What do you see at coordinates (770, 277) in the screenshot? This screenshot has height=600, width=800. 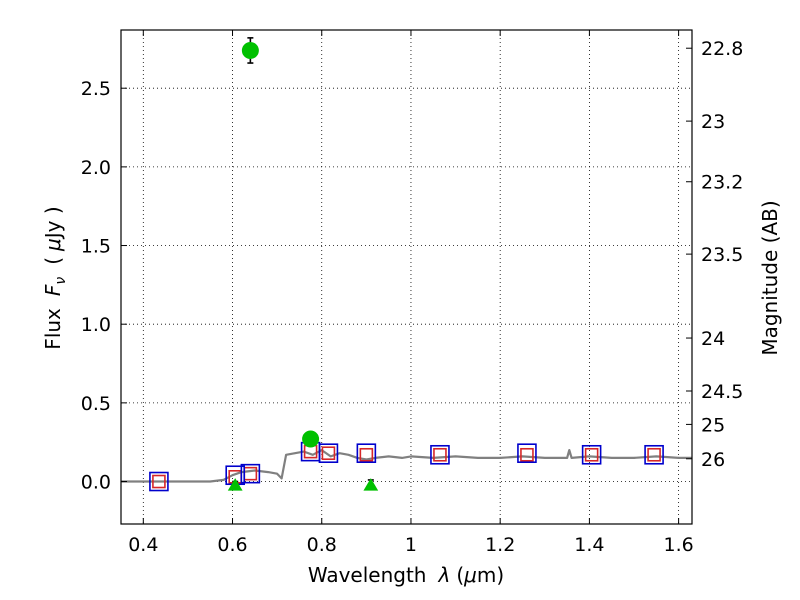 I see `y2-axis-label: Magnitude (AB)` at bounding box center [770, 277].